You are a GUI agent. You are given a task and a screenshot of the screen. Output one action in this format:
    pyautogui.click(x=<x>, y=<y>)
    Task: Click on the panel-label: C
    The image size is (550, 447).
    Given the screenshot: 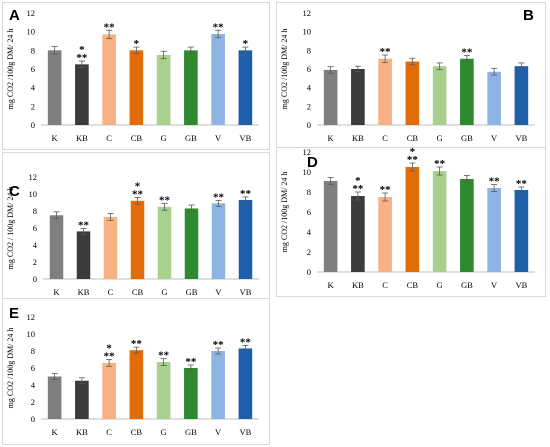 What is the action you would take?
    pyautogui.click(x=14, y=191)
    